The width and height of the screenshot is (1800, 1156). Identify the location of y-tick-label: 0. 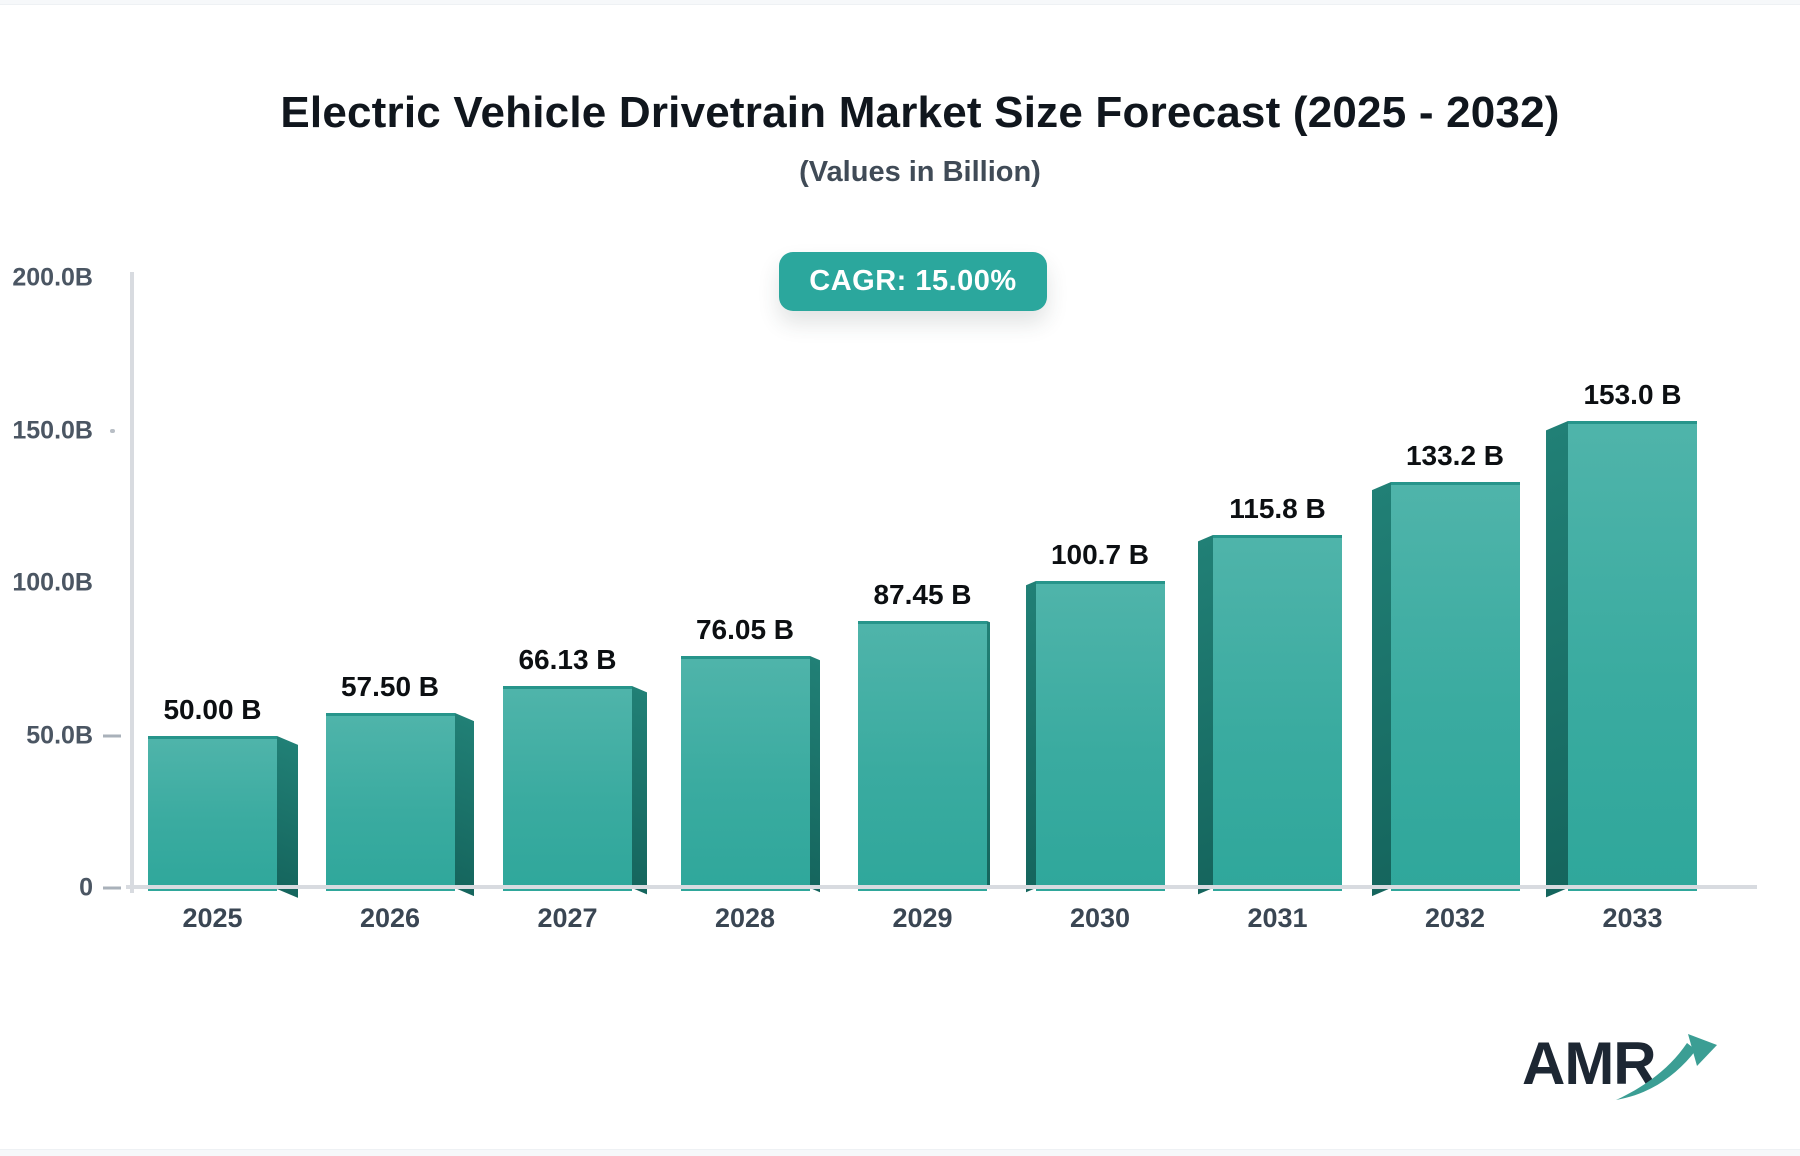
(86, 887).